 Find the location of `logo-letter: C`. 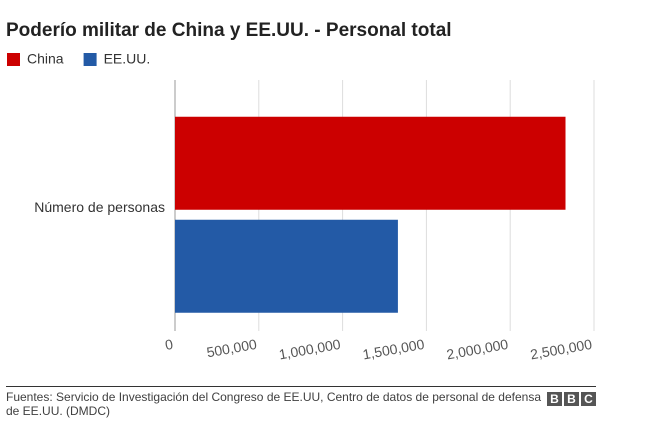

logo-letter: C is located at coordinates (588, 399).